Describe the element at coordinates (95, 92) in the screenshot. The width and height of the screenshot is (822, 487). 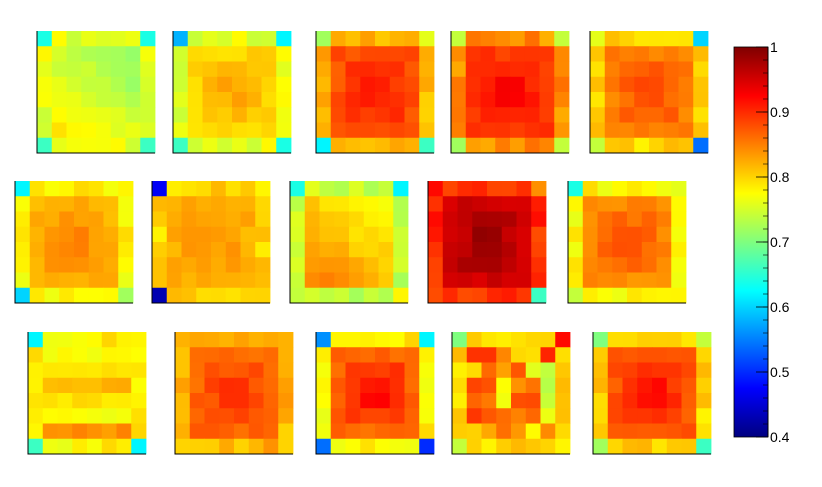
I see `panel-axis-frame` at that location.